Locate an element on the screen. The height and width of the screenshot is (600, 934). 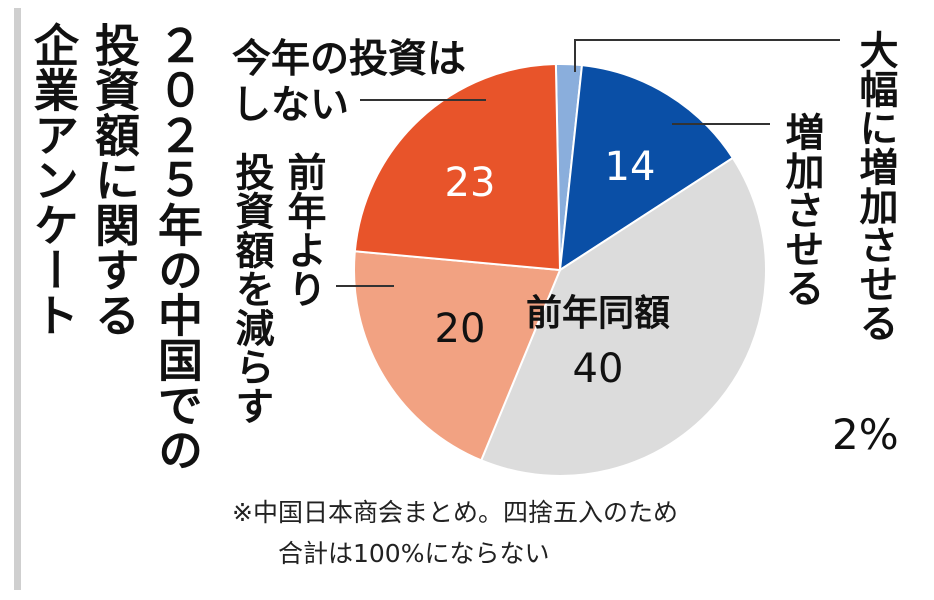
footnote-line1: ※中国日本商会まとめ。四捨五入のため is located at coordinates (455, 512).